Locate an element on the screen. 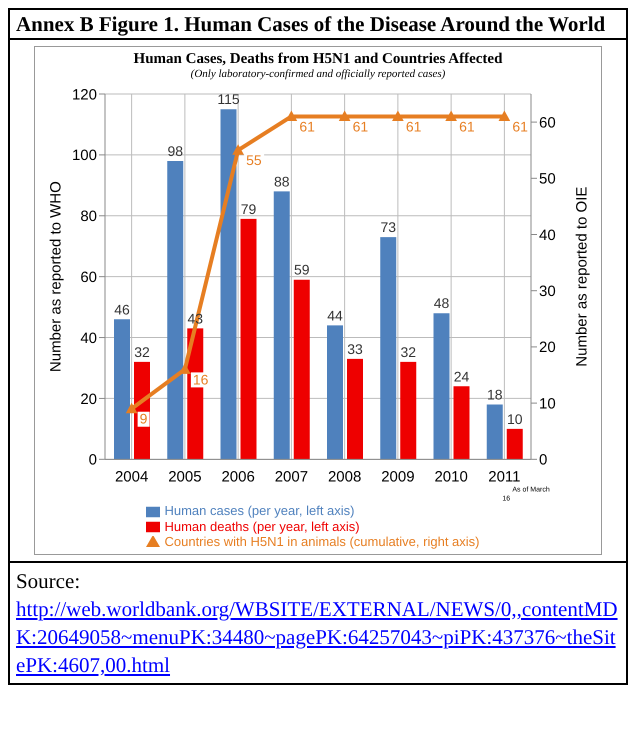 The width and height of the screenshot is (634, 751). y2-tick-label: 40 is located at coordinates (547, 235).